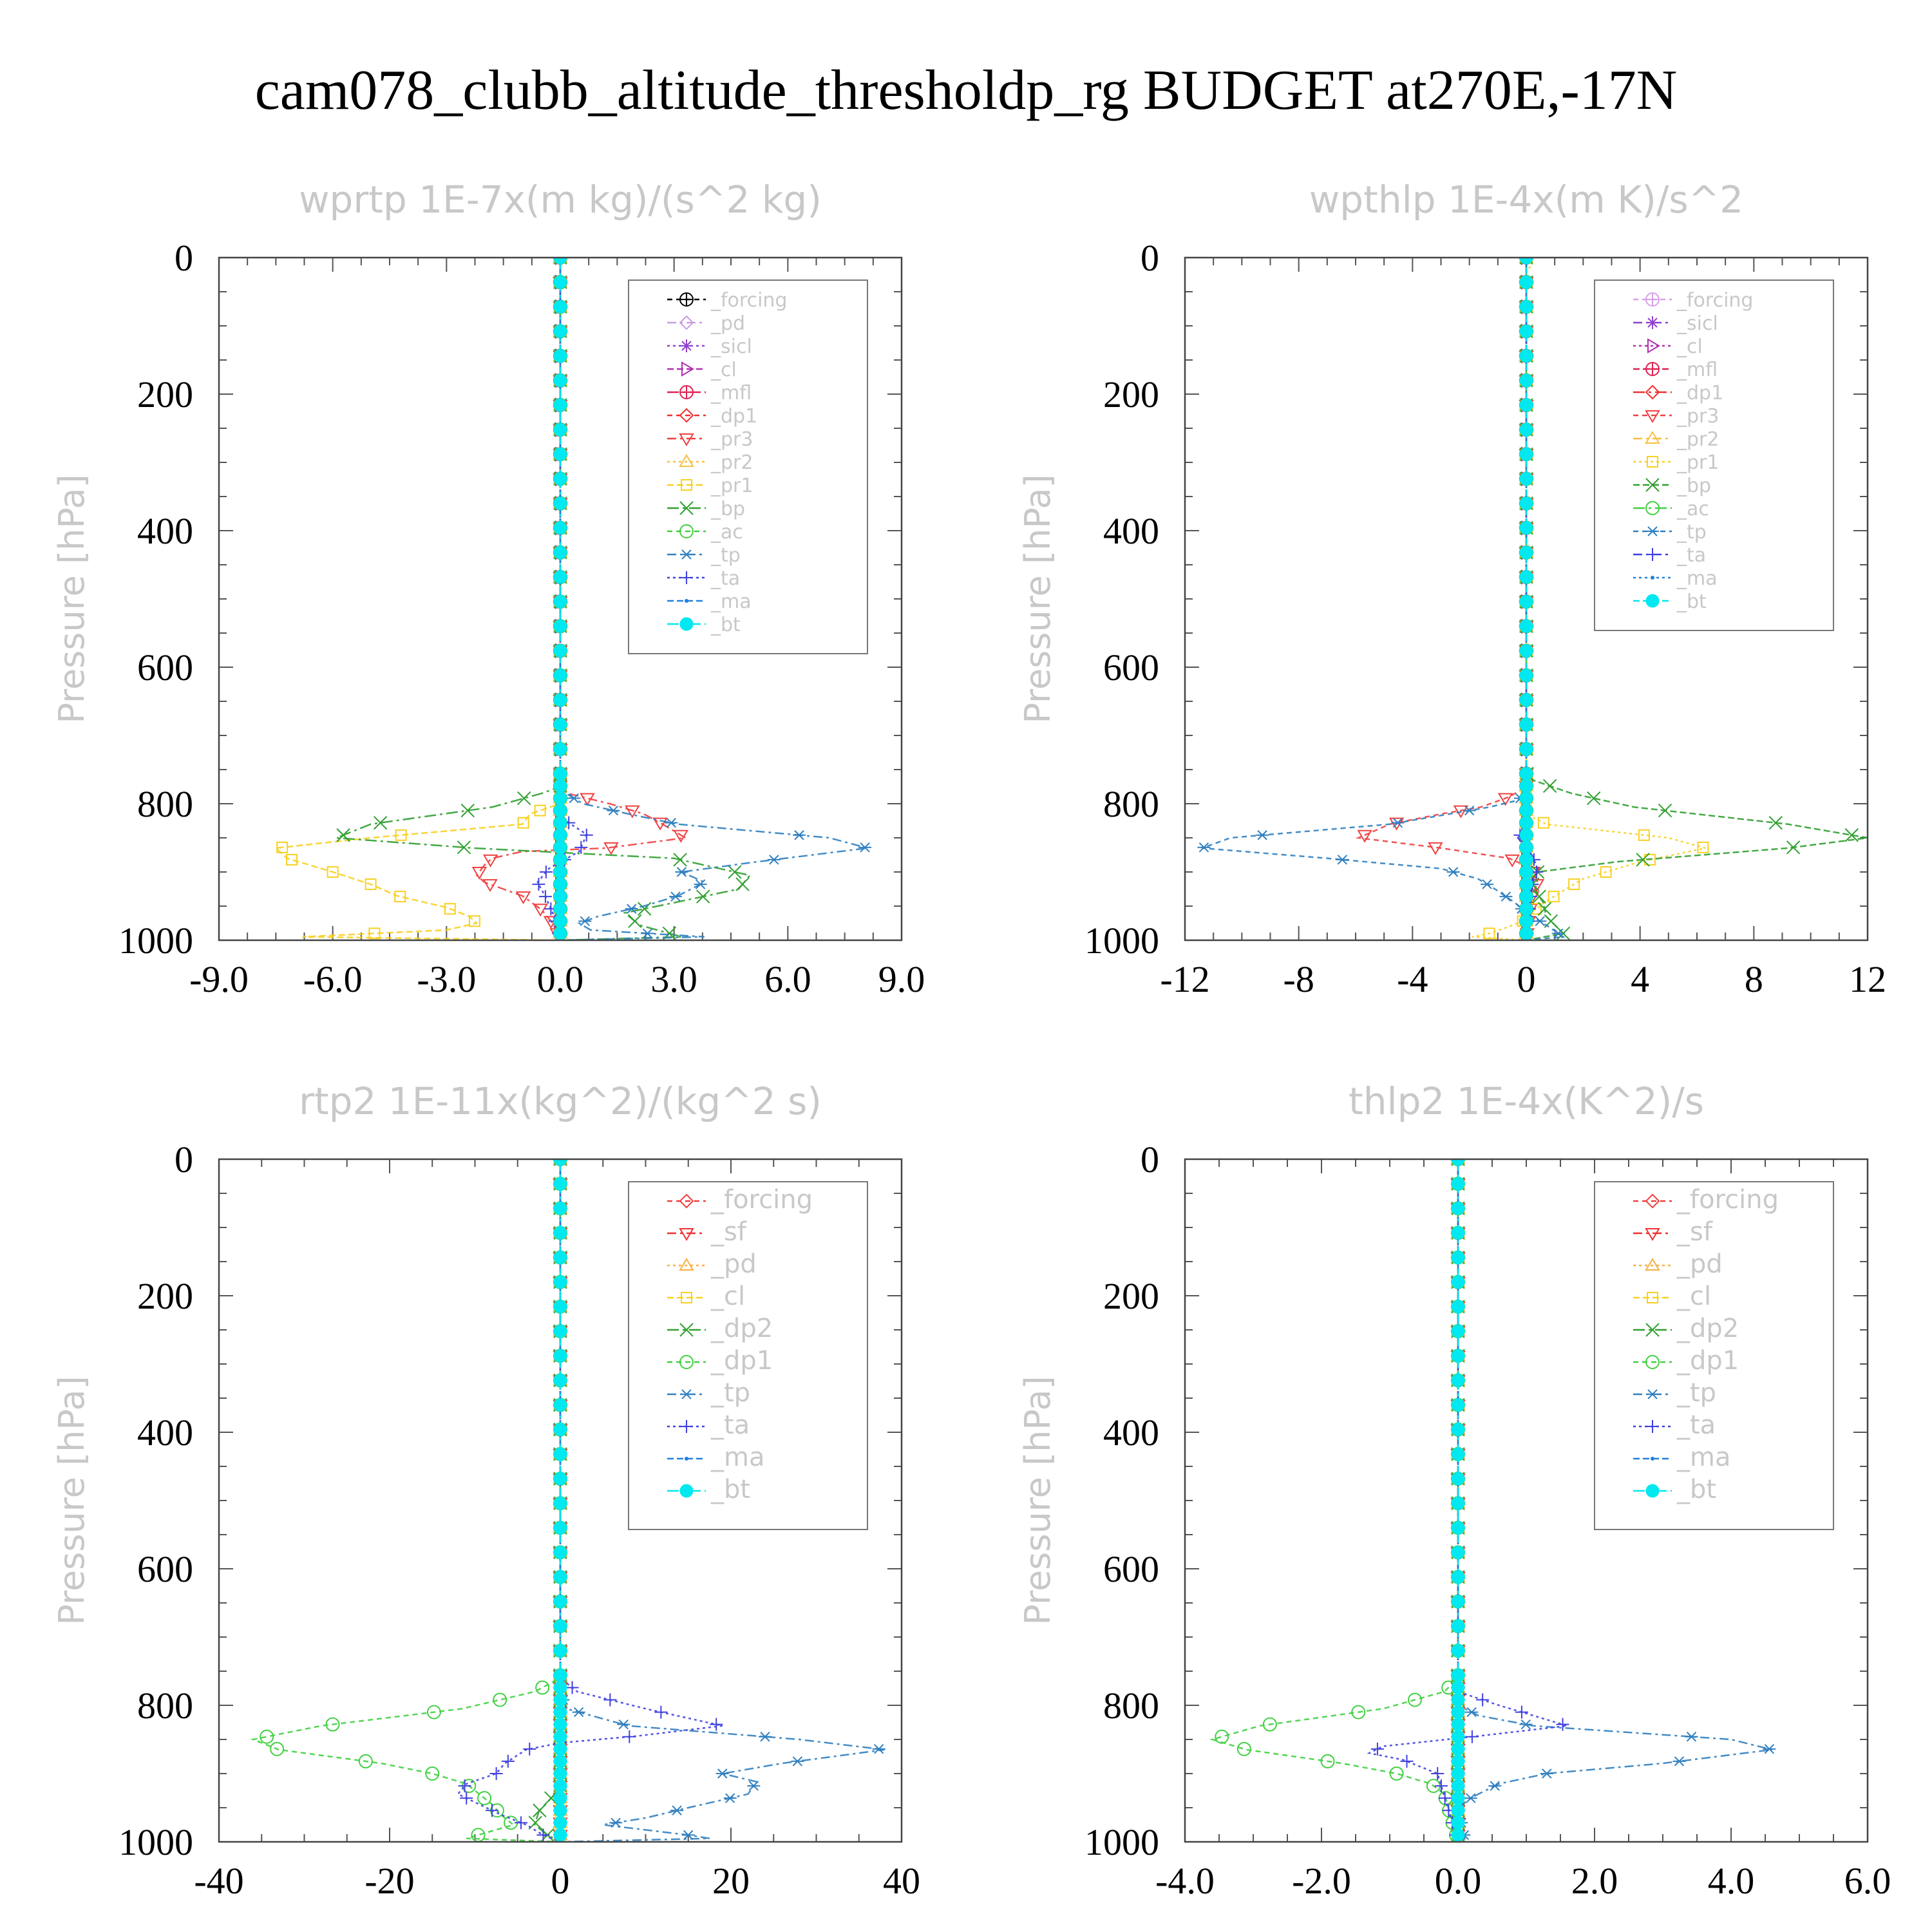 This screenshot has height=1932, width=1932. What do you see at coordinates (722, 1500) in the screenshot?
I see `series-line-tp` at bounding box center [722, 1500].